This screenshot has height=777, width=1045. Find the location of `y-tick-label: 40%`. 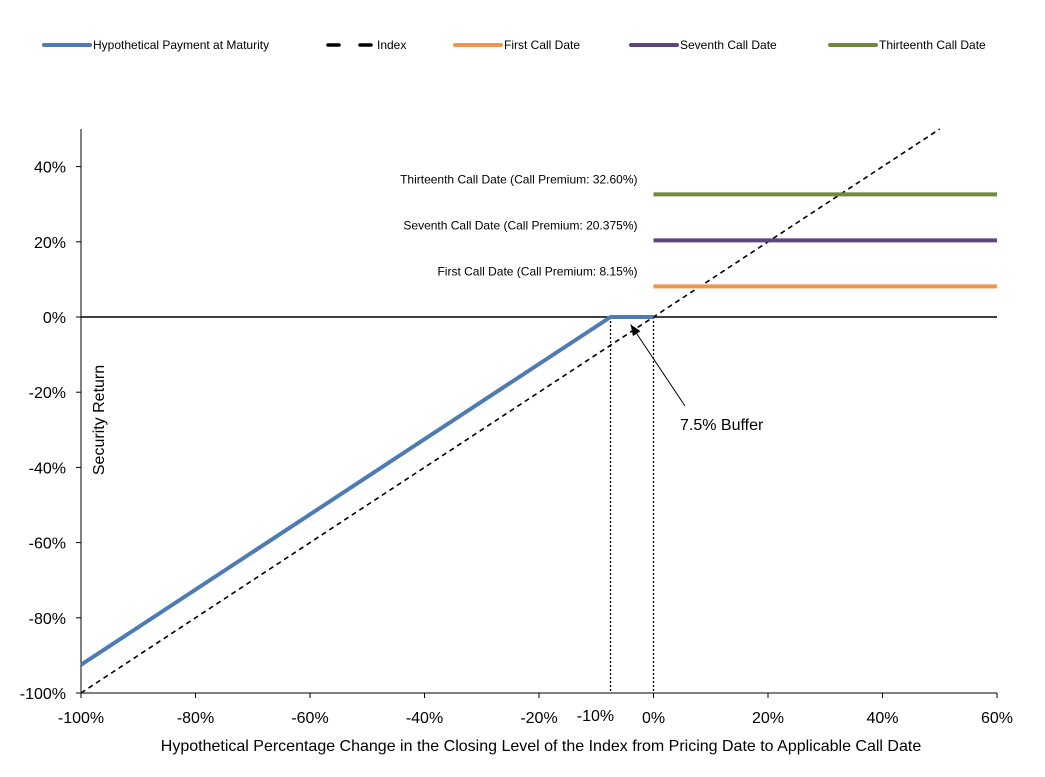

y-tick-label: 40% is located at coordinates (50, 168).